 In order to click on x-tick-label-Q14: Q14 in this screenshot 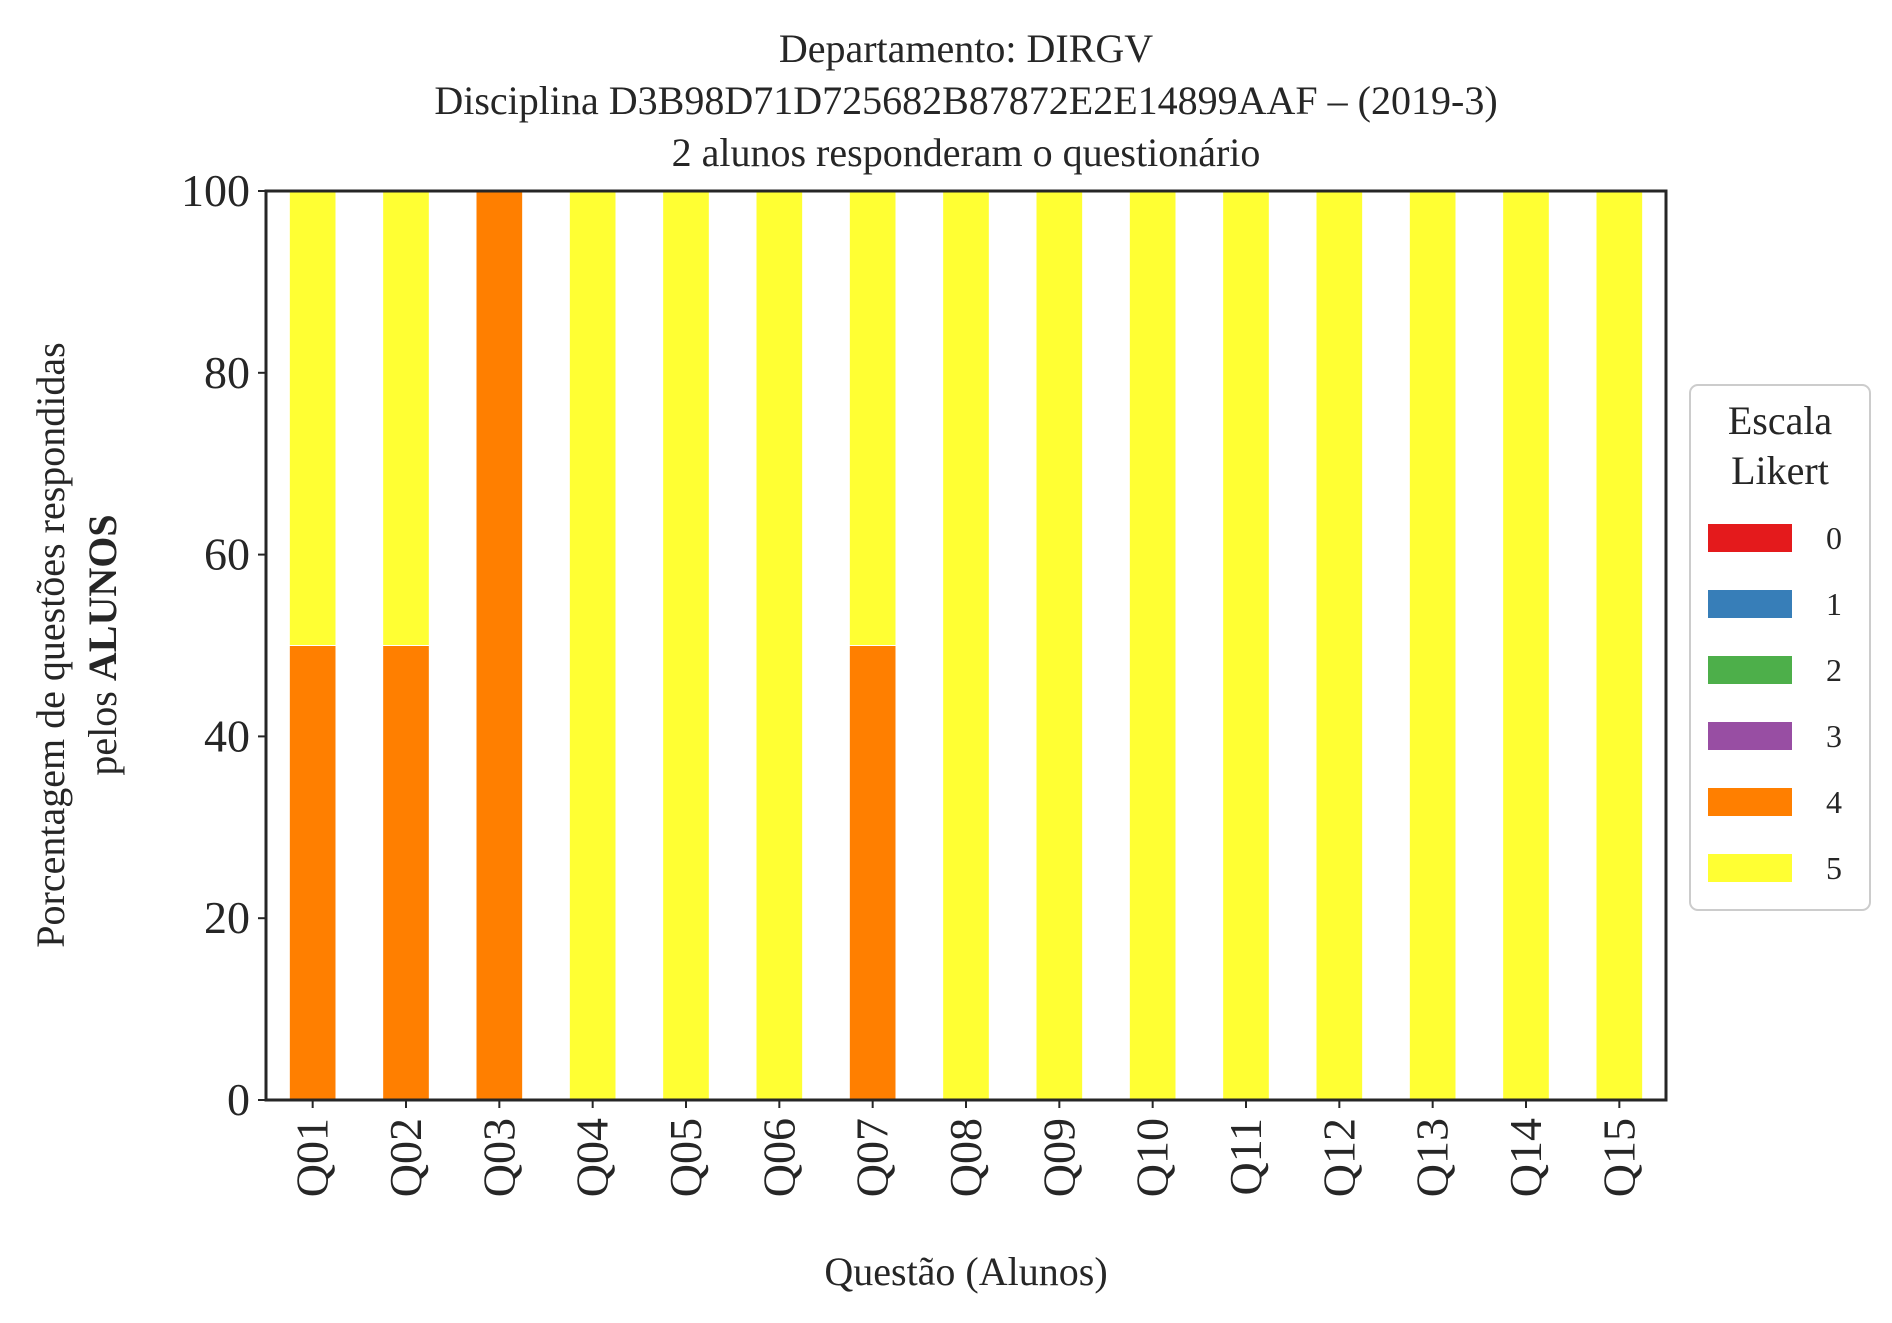, I will do `click(1525, 1157)`.